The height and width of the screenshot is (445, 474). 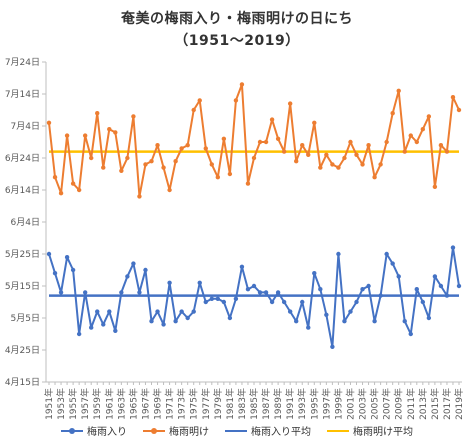 I want to click on y-tick-label: 7月14日, so click(x=22, y=94).